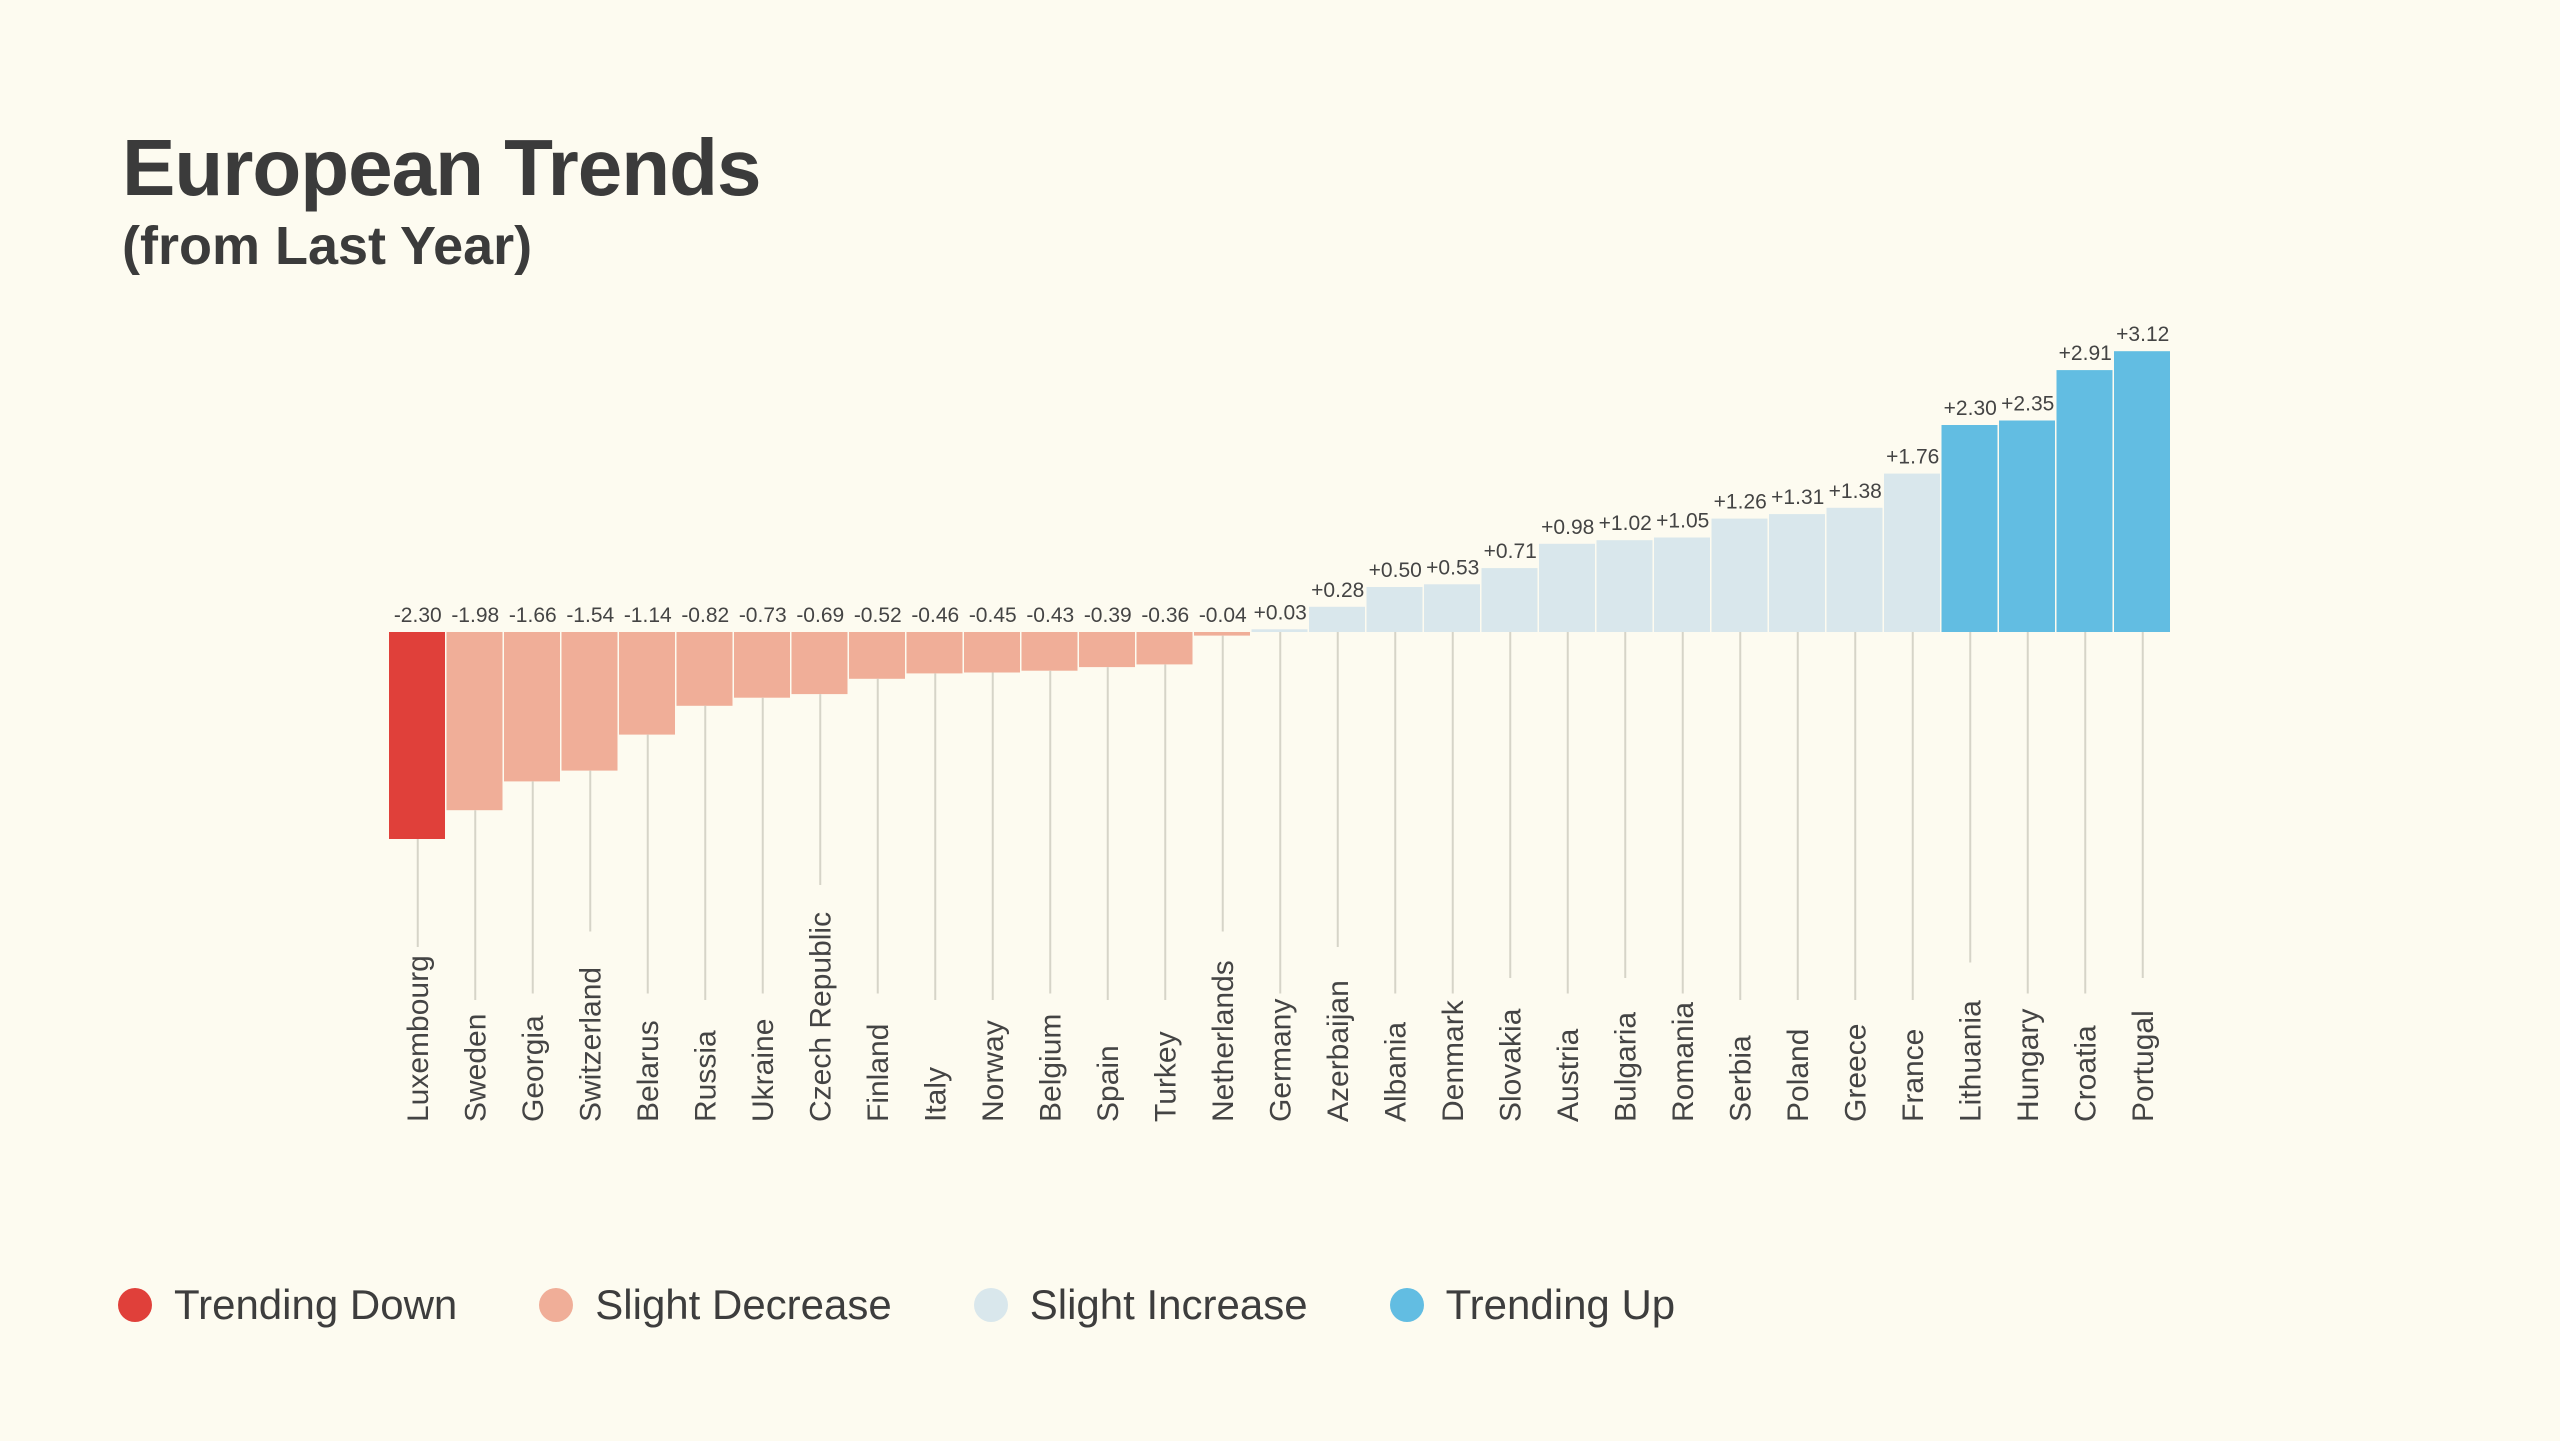 This screenshot has width=2560, height=1441. I want to click on category-label: Turkey, so click(1165, 1076).